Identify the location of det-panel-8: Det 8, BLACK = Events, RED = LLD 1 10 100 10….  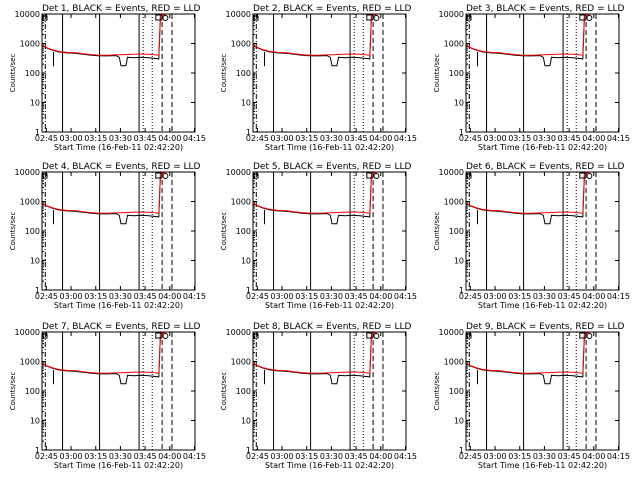
(318, 396).